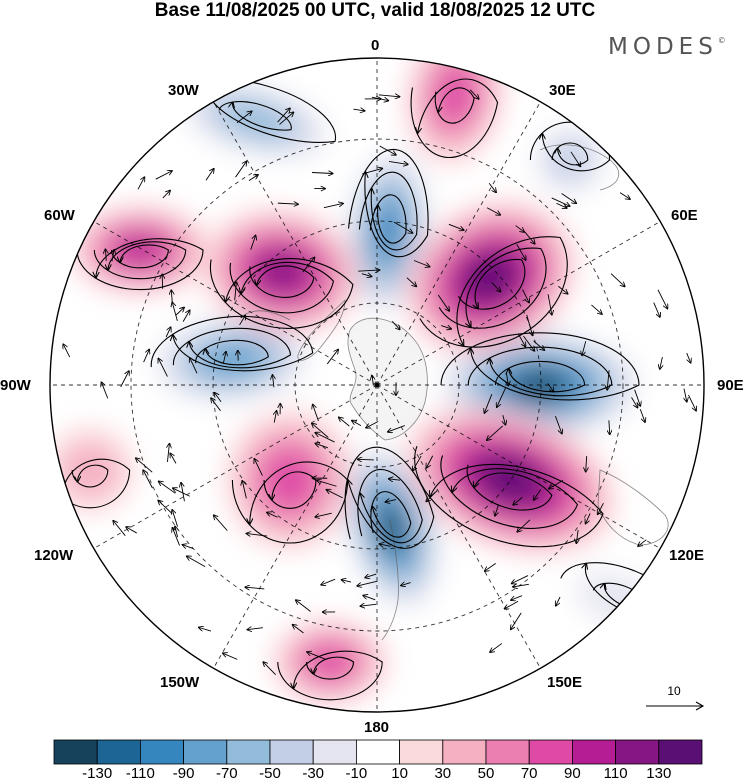 Image resolution: width=750 pixels, height=783 pixels. What do you see at coordinates (54, 555) in the screenshot?
I see `lon-label-120w: 120W` at bounding box center [54, 555].